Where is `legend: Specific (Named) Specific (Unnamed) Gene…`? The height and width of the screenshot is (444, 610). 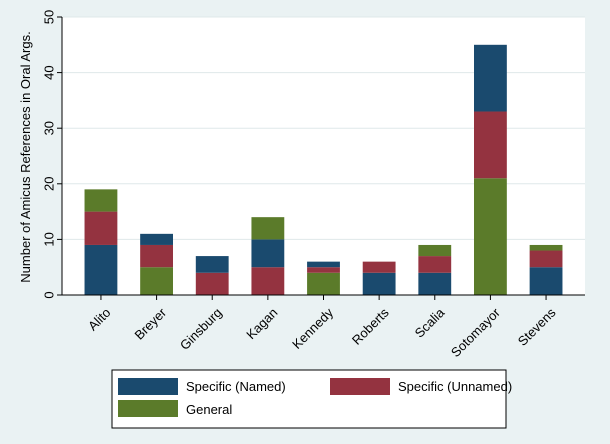
legend: Specific (Named) Specific (Unnamed) Gene… is located at coordinates (311, 399).